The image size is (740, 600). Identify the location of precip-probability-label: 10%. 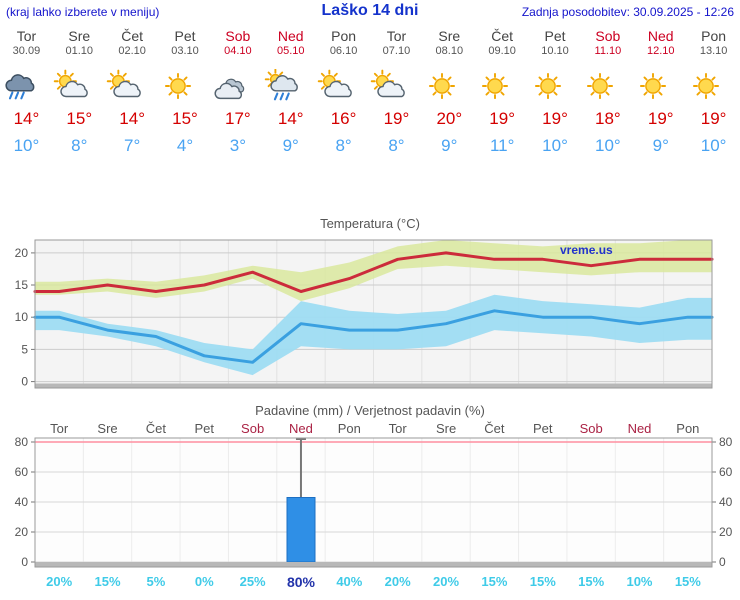
(639, 581).